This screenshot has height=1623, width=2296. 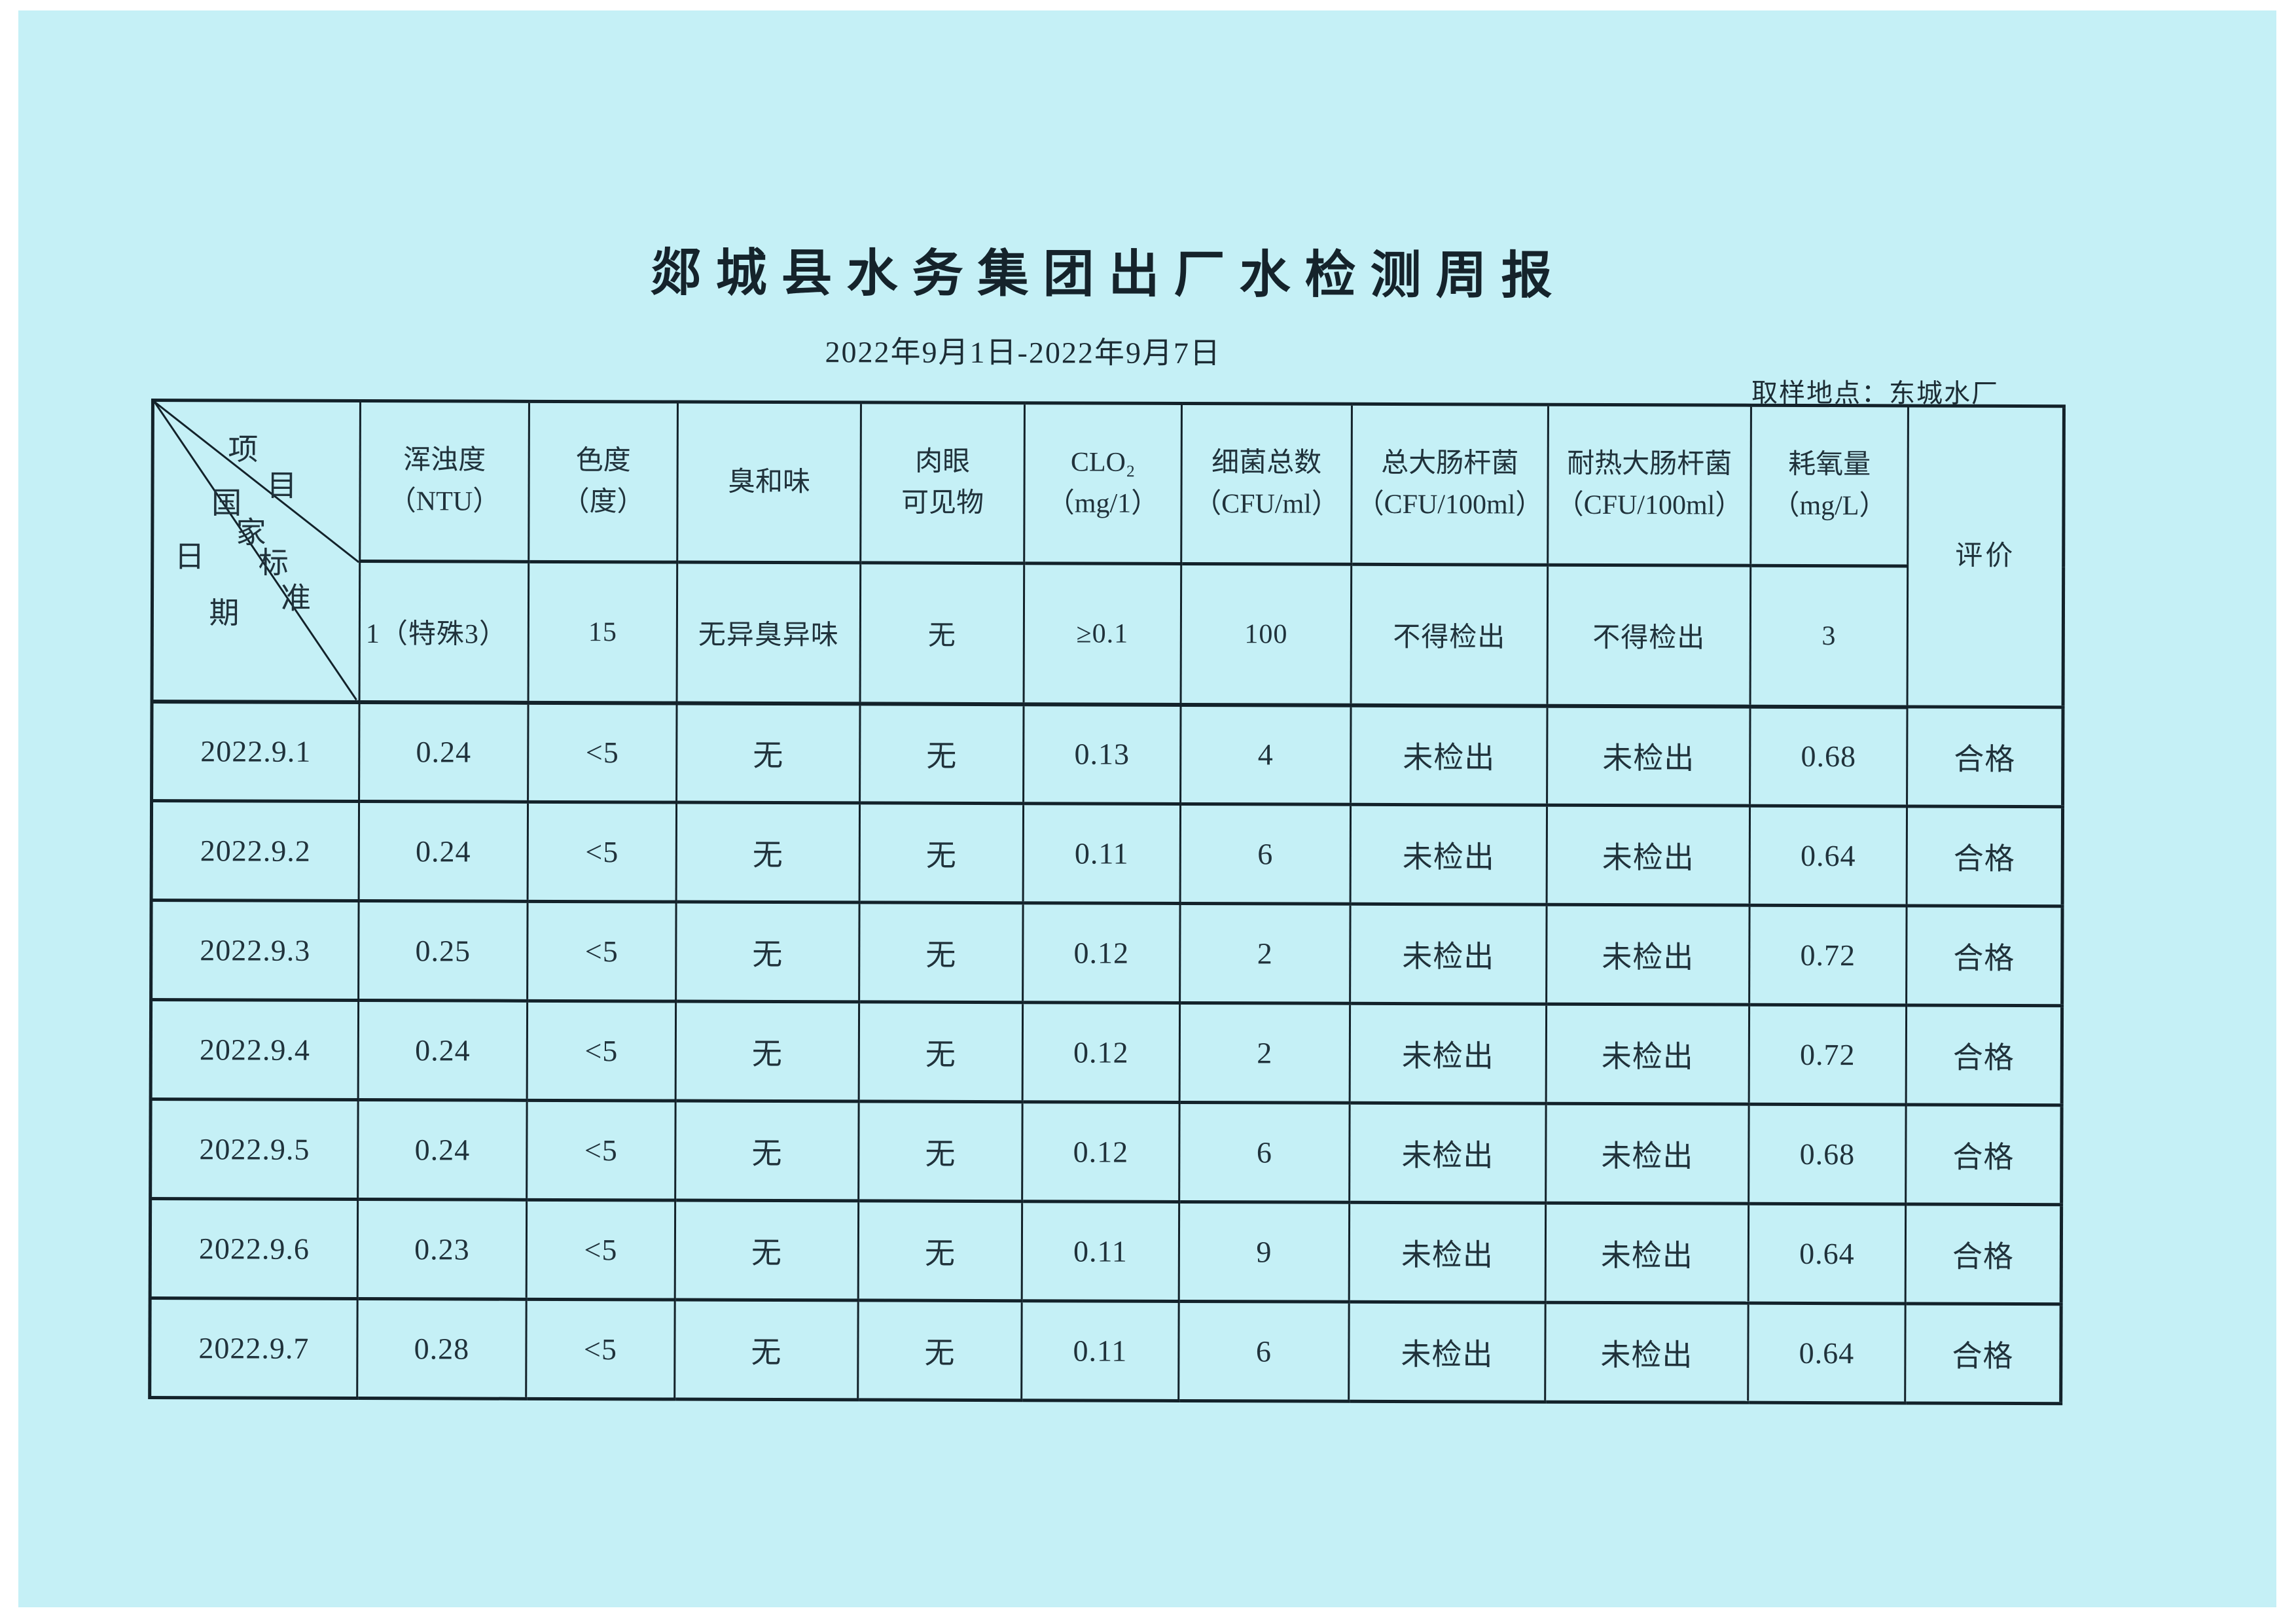 I want to click on column-header-odor: 臭和味, so click(x=769, y=483).